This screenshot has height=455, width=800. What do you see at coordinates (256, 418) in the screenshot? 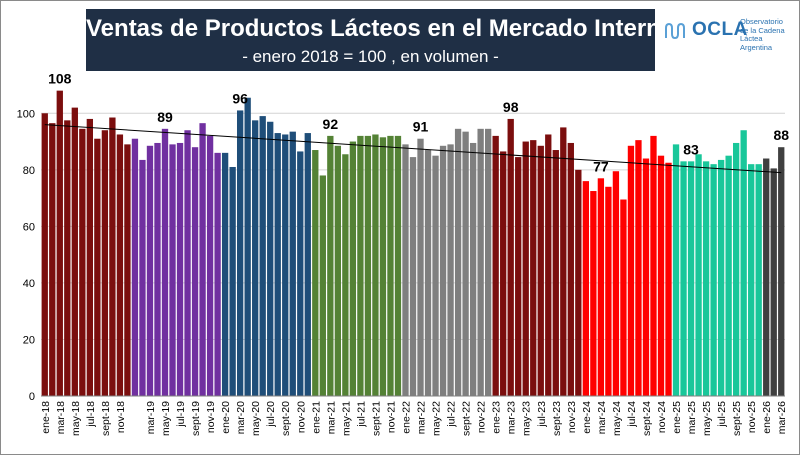
I see `x-tick-label: may-20` at bounding box center [256, 418].